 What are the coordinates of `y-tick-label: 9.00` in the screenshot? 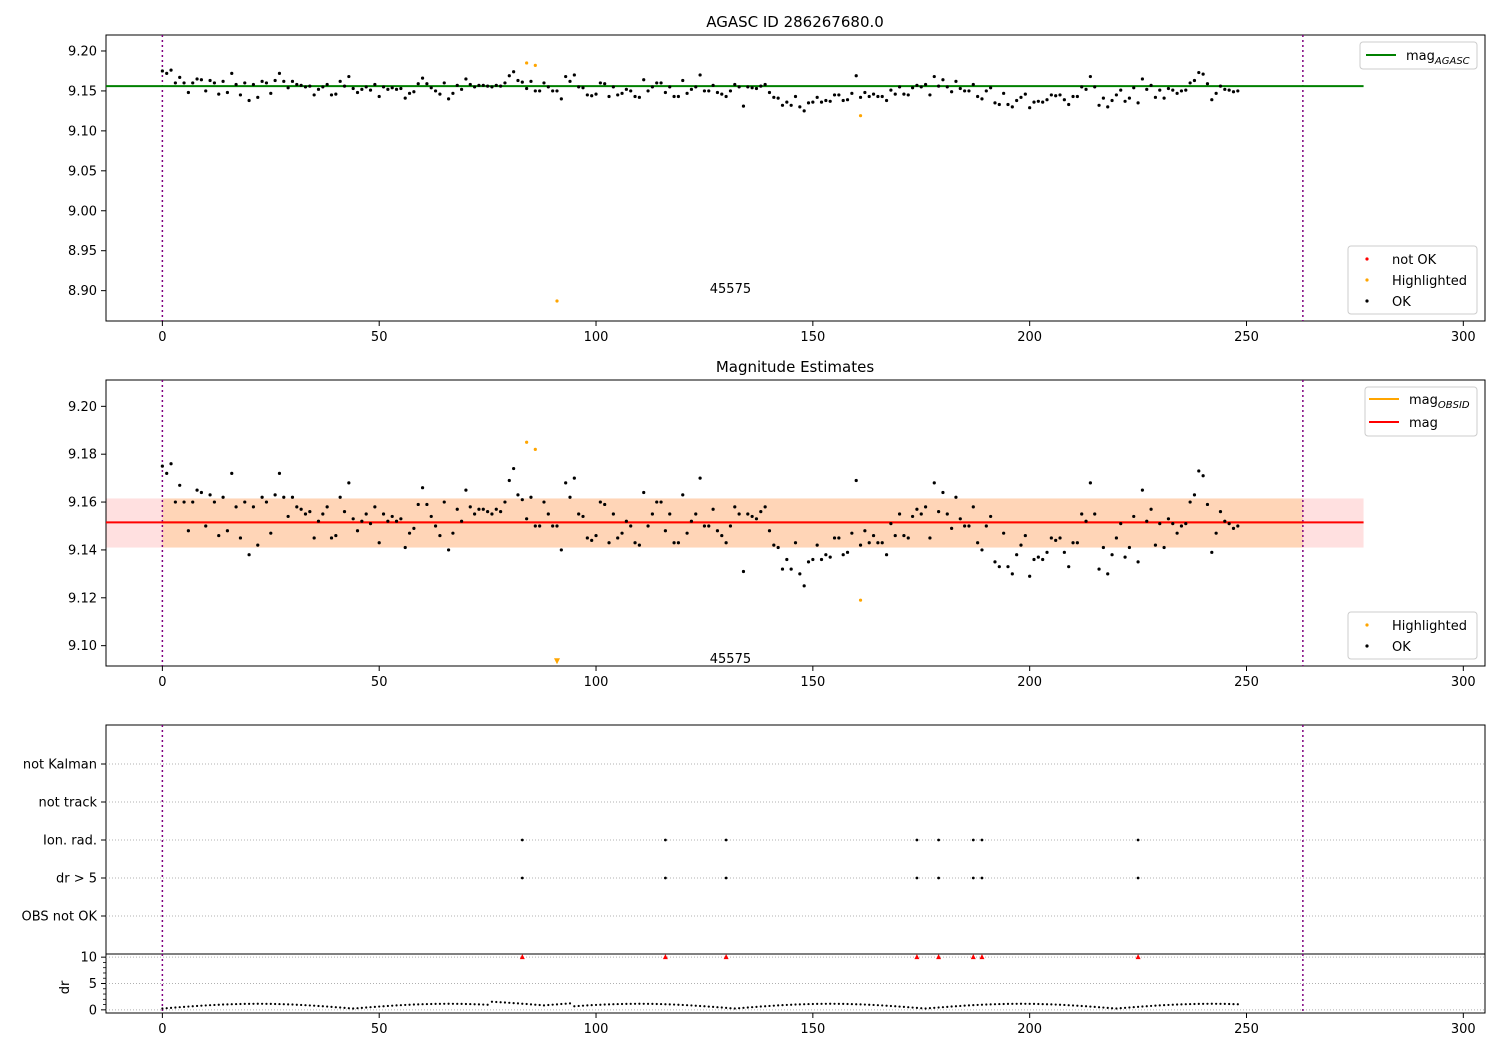 It's located at (82, 211).